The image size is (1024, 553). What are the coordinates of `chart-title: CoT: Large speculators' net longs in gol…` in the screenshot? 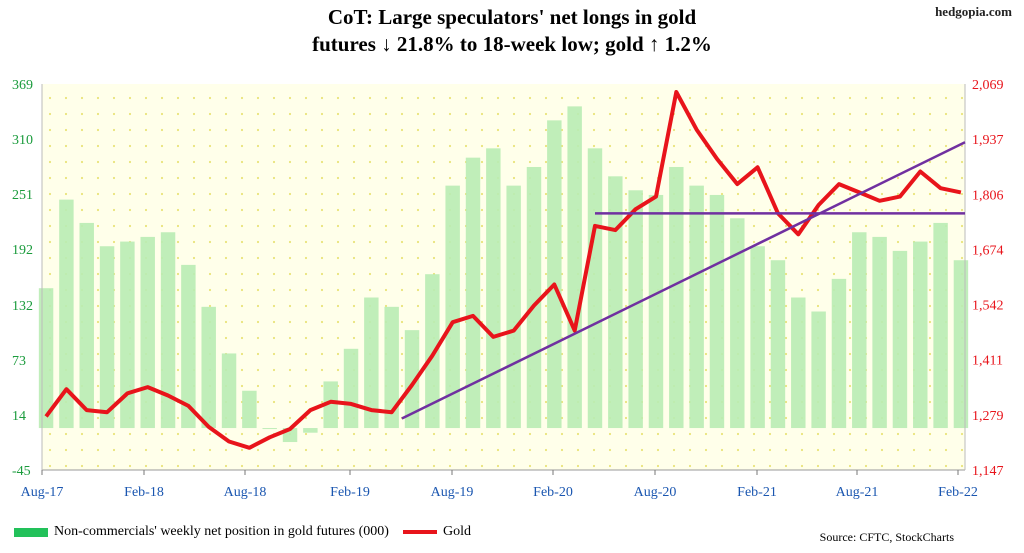 It's located at (512, 31).